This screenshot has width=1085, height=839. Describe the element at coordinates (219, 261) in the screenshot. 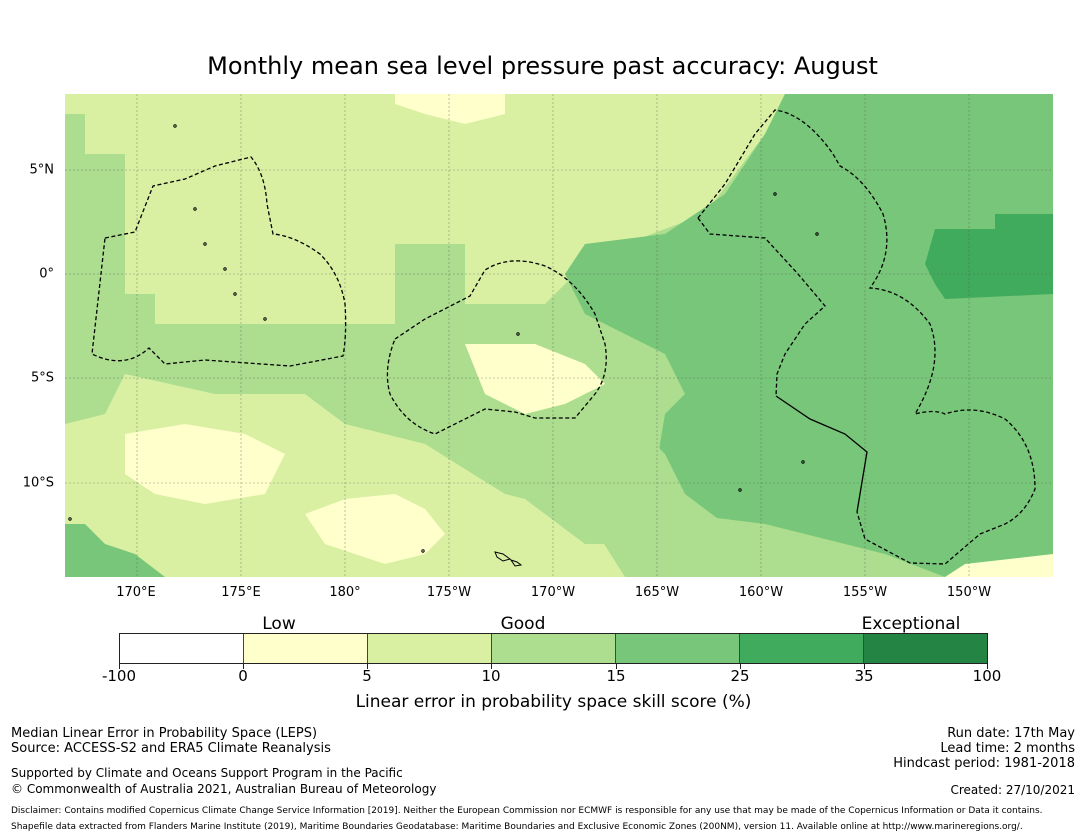

I see `eez-kiribati-gilbert` at that location.